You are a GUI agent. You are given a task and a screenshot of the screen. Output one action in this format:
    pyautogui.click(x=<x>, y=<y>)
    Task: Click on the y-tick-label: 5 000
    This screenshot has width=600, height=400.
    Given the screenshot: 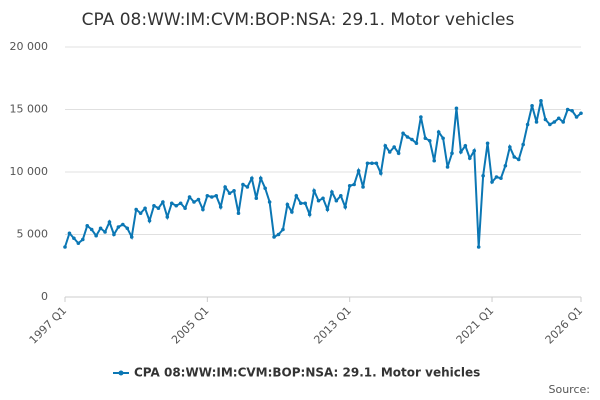 What is the action you would take?
    pyautogui.click(x=33, y=234)
    